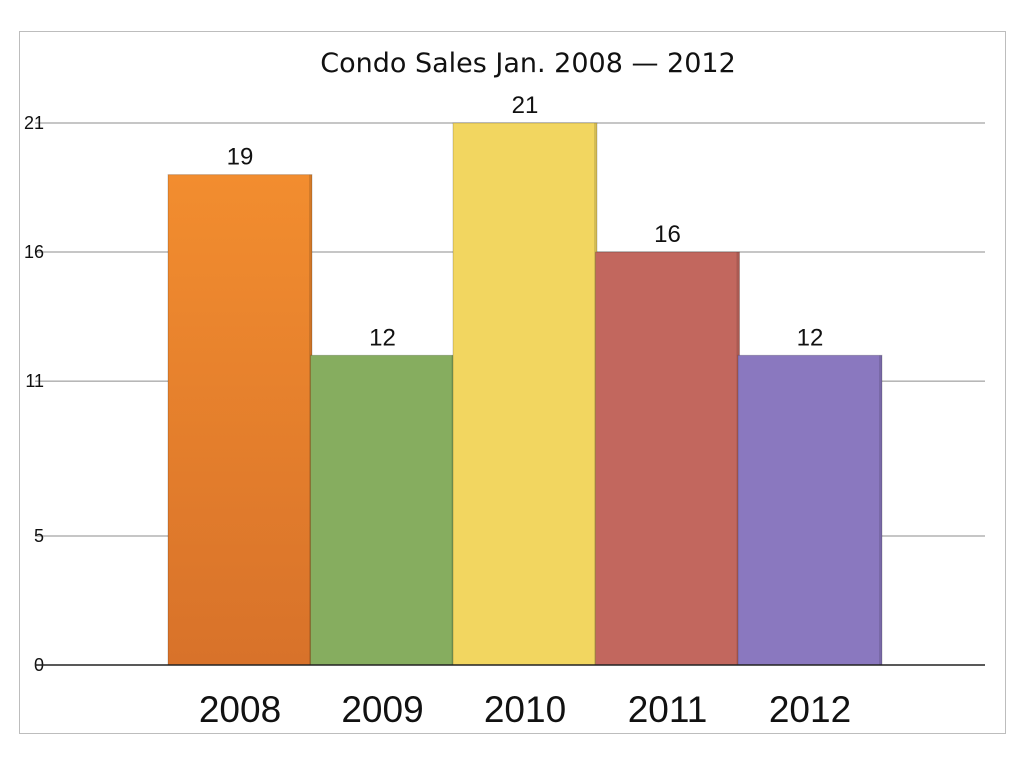 The image size is (1024, 764). What do you see at coordinates (382, 709) in the screenshot?
I see `x-tick-label: 2009` at bounding box center [382, 709].